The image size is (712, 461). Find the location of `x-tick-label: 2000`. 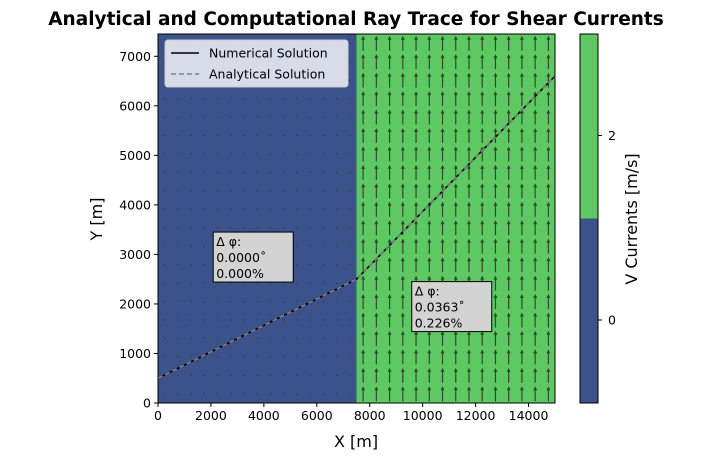

x-tick-label: 2000 is located at coordinates (211, 415).